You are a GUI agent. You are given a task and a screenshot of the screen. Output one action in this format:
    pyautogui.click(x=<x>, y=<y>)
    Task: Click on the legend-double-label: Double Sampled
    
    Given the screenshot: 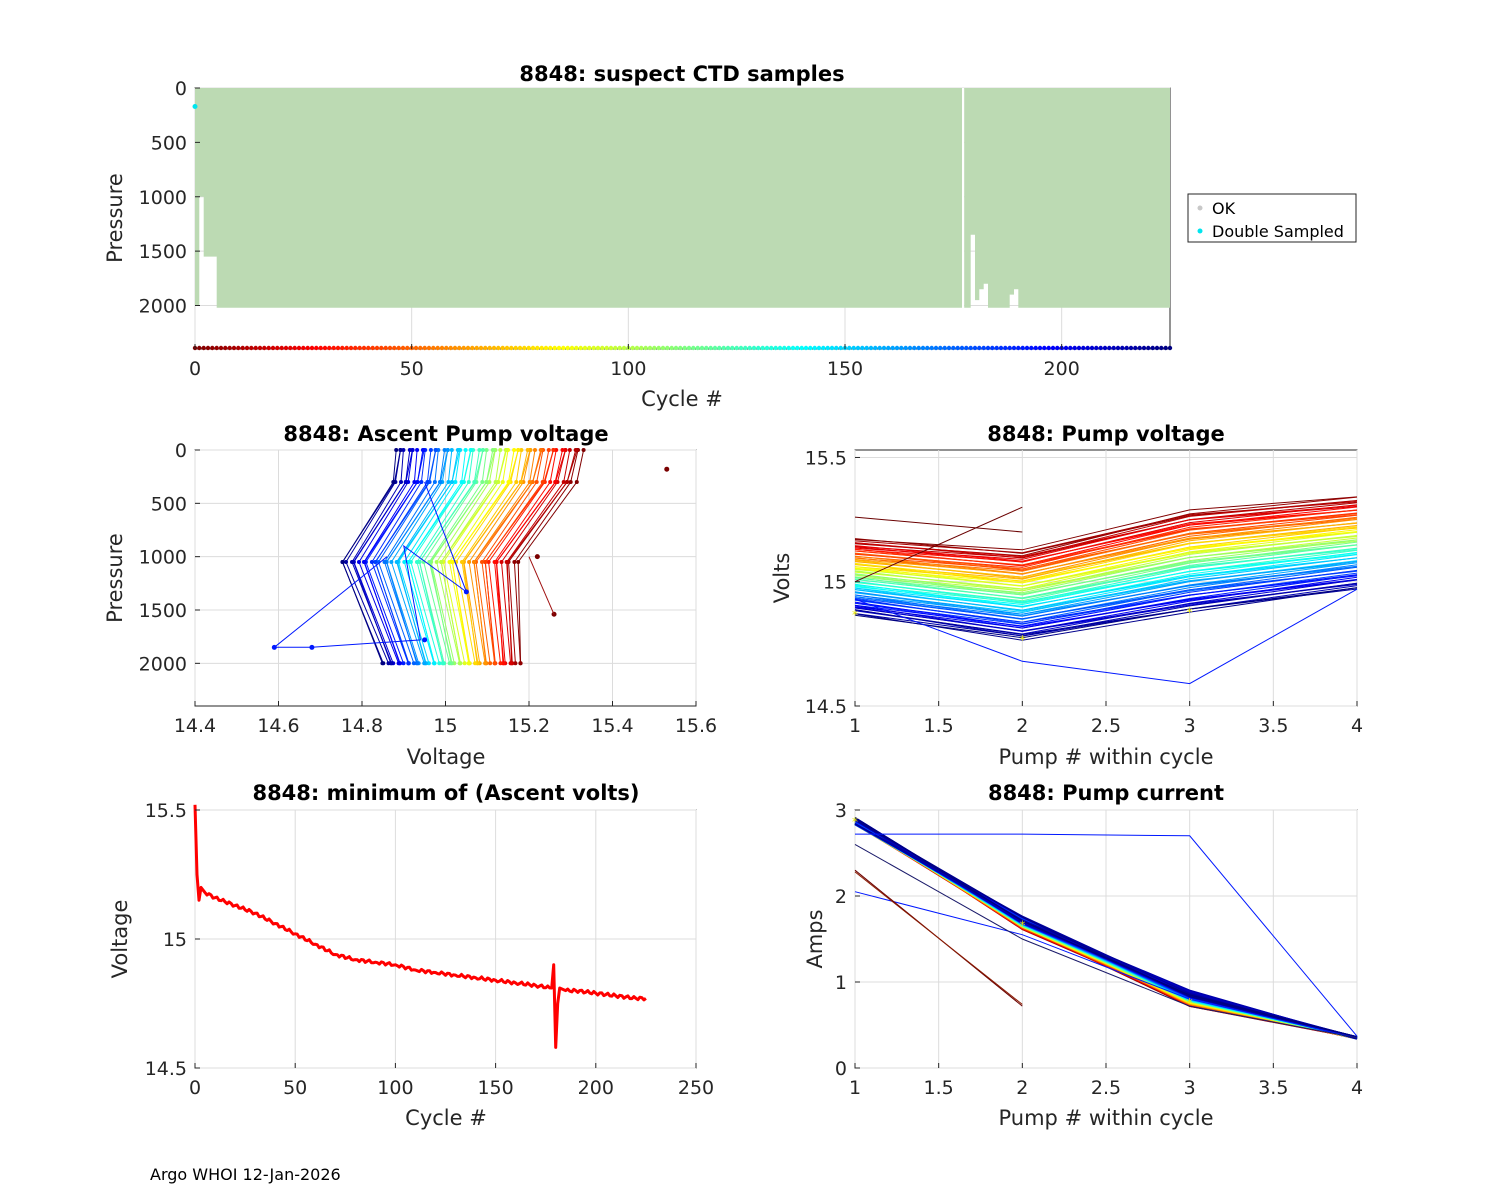 What is the action you would take?
    pyautogui.click(x=1278, y=231)
    